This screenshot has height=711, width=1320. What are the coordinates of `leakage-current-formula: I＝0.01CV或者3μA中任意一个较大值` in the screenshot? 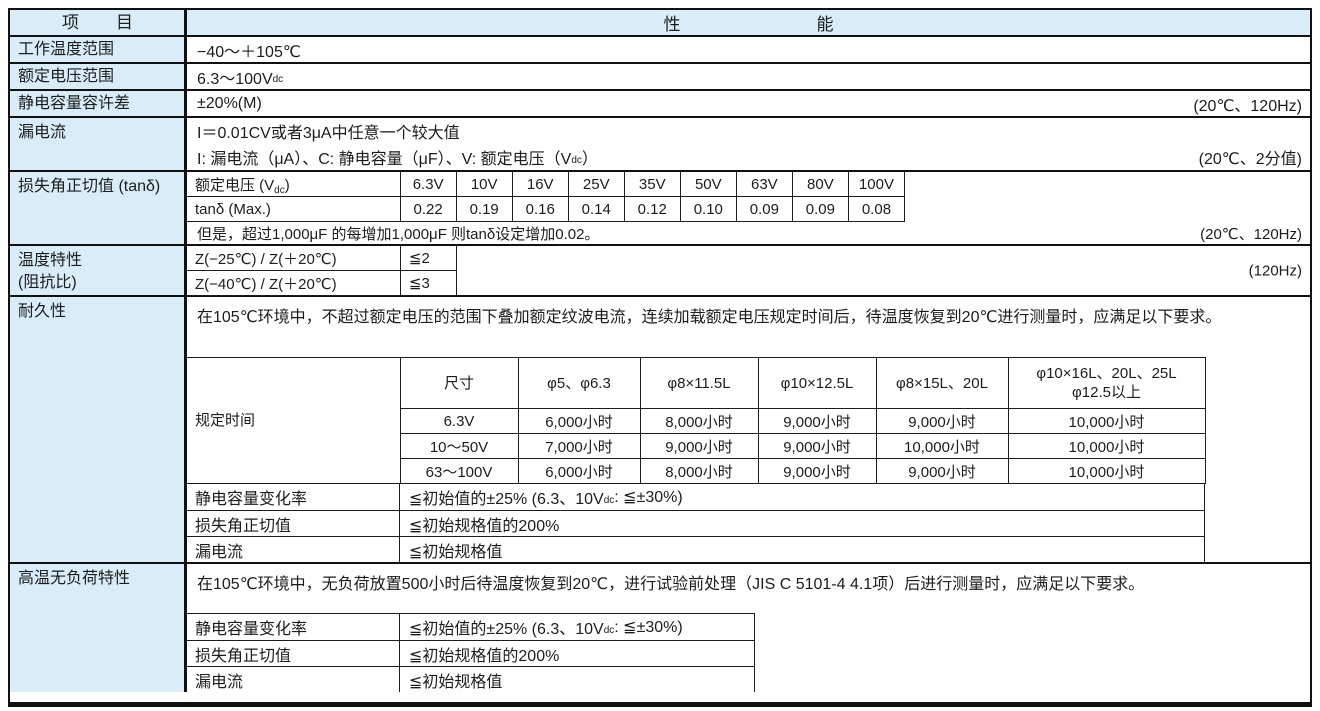 It's located at (328, 133).